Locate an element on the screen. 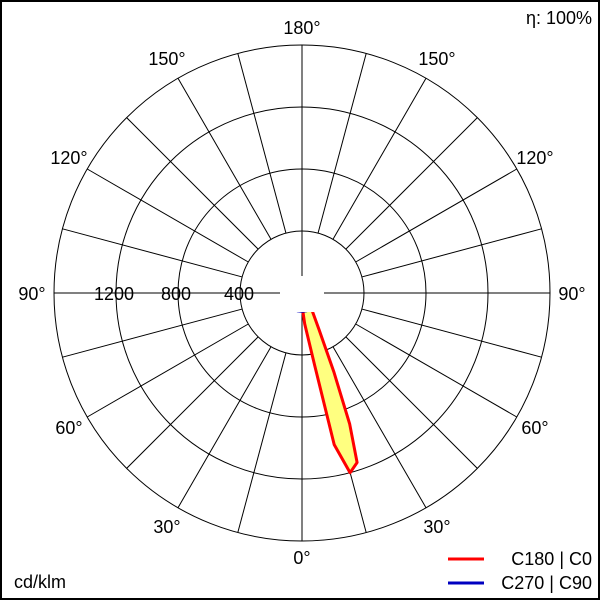 This screenshot has width=600, height=602. unit-label: cd/klm is located at coordinates (40, 582).